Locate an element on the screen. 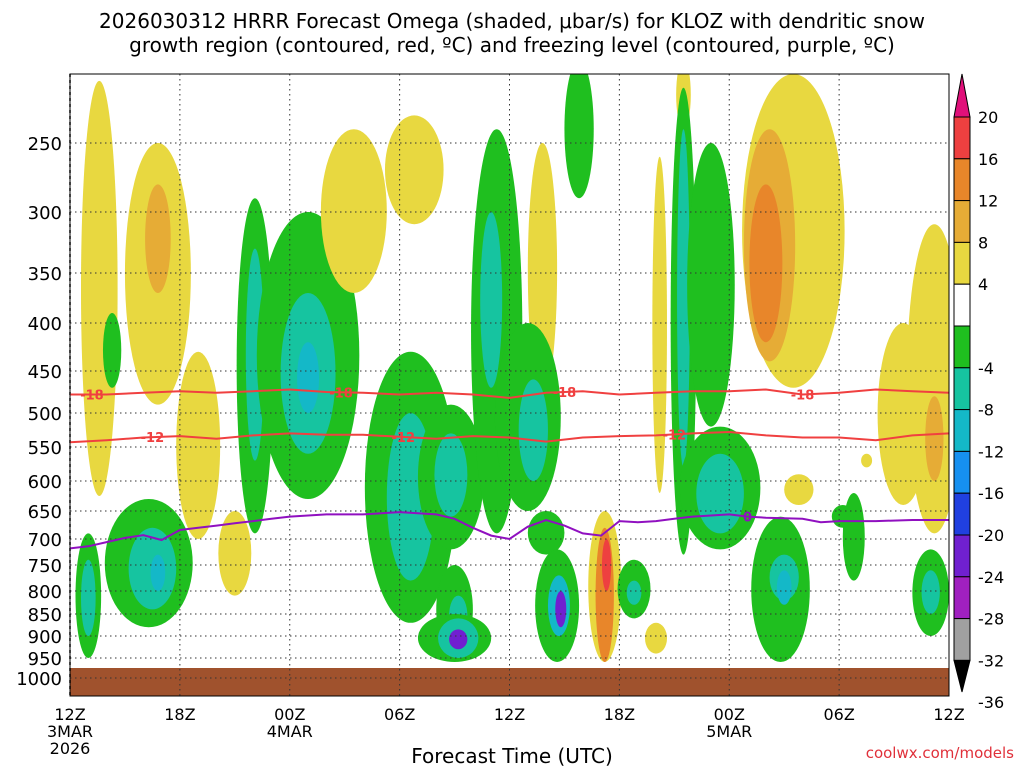 This screenshot has width=1024, height=768. colorbar-label-8: -16 is located at coordinates (991, 493).